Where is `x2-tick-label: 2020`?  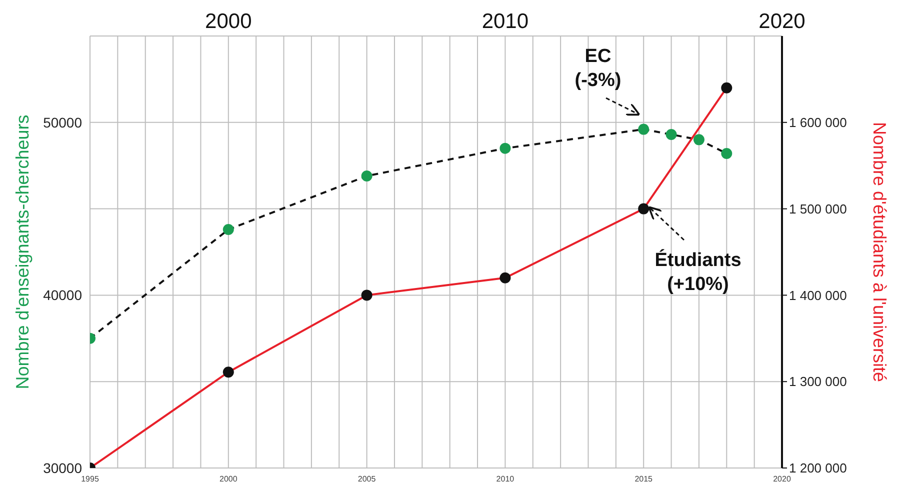
x2-tick-label: 2020 is located at coordinates (782, 21).